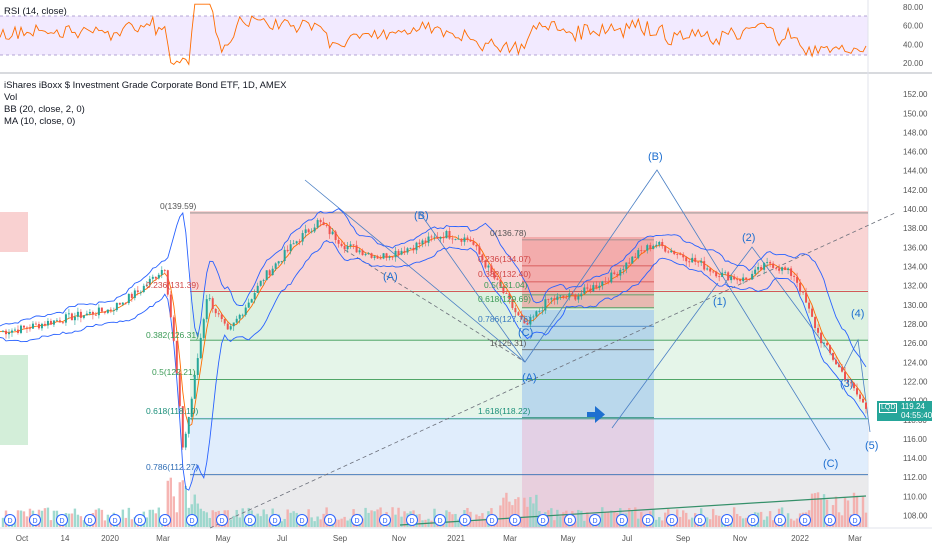  Describe the element at coordinates (913, 406) in the screenshot. I see `last-price-value: 119.24` at that location.